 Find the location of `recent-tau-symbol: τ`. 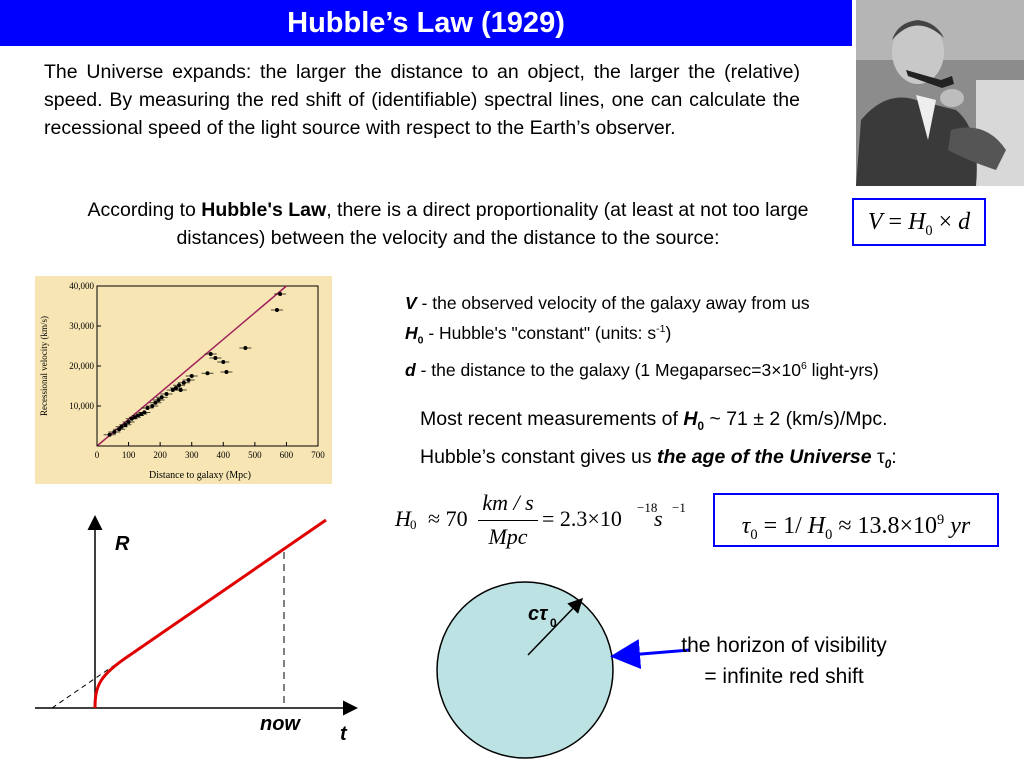

recent-tau-symbol: τ is located at coordinates (878, 456).